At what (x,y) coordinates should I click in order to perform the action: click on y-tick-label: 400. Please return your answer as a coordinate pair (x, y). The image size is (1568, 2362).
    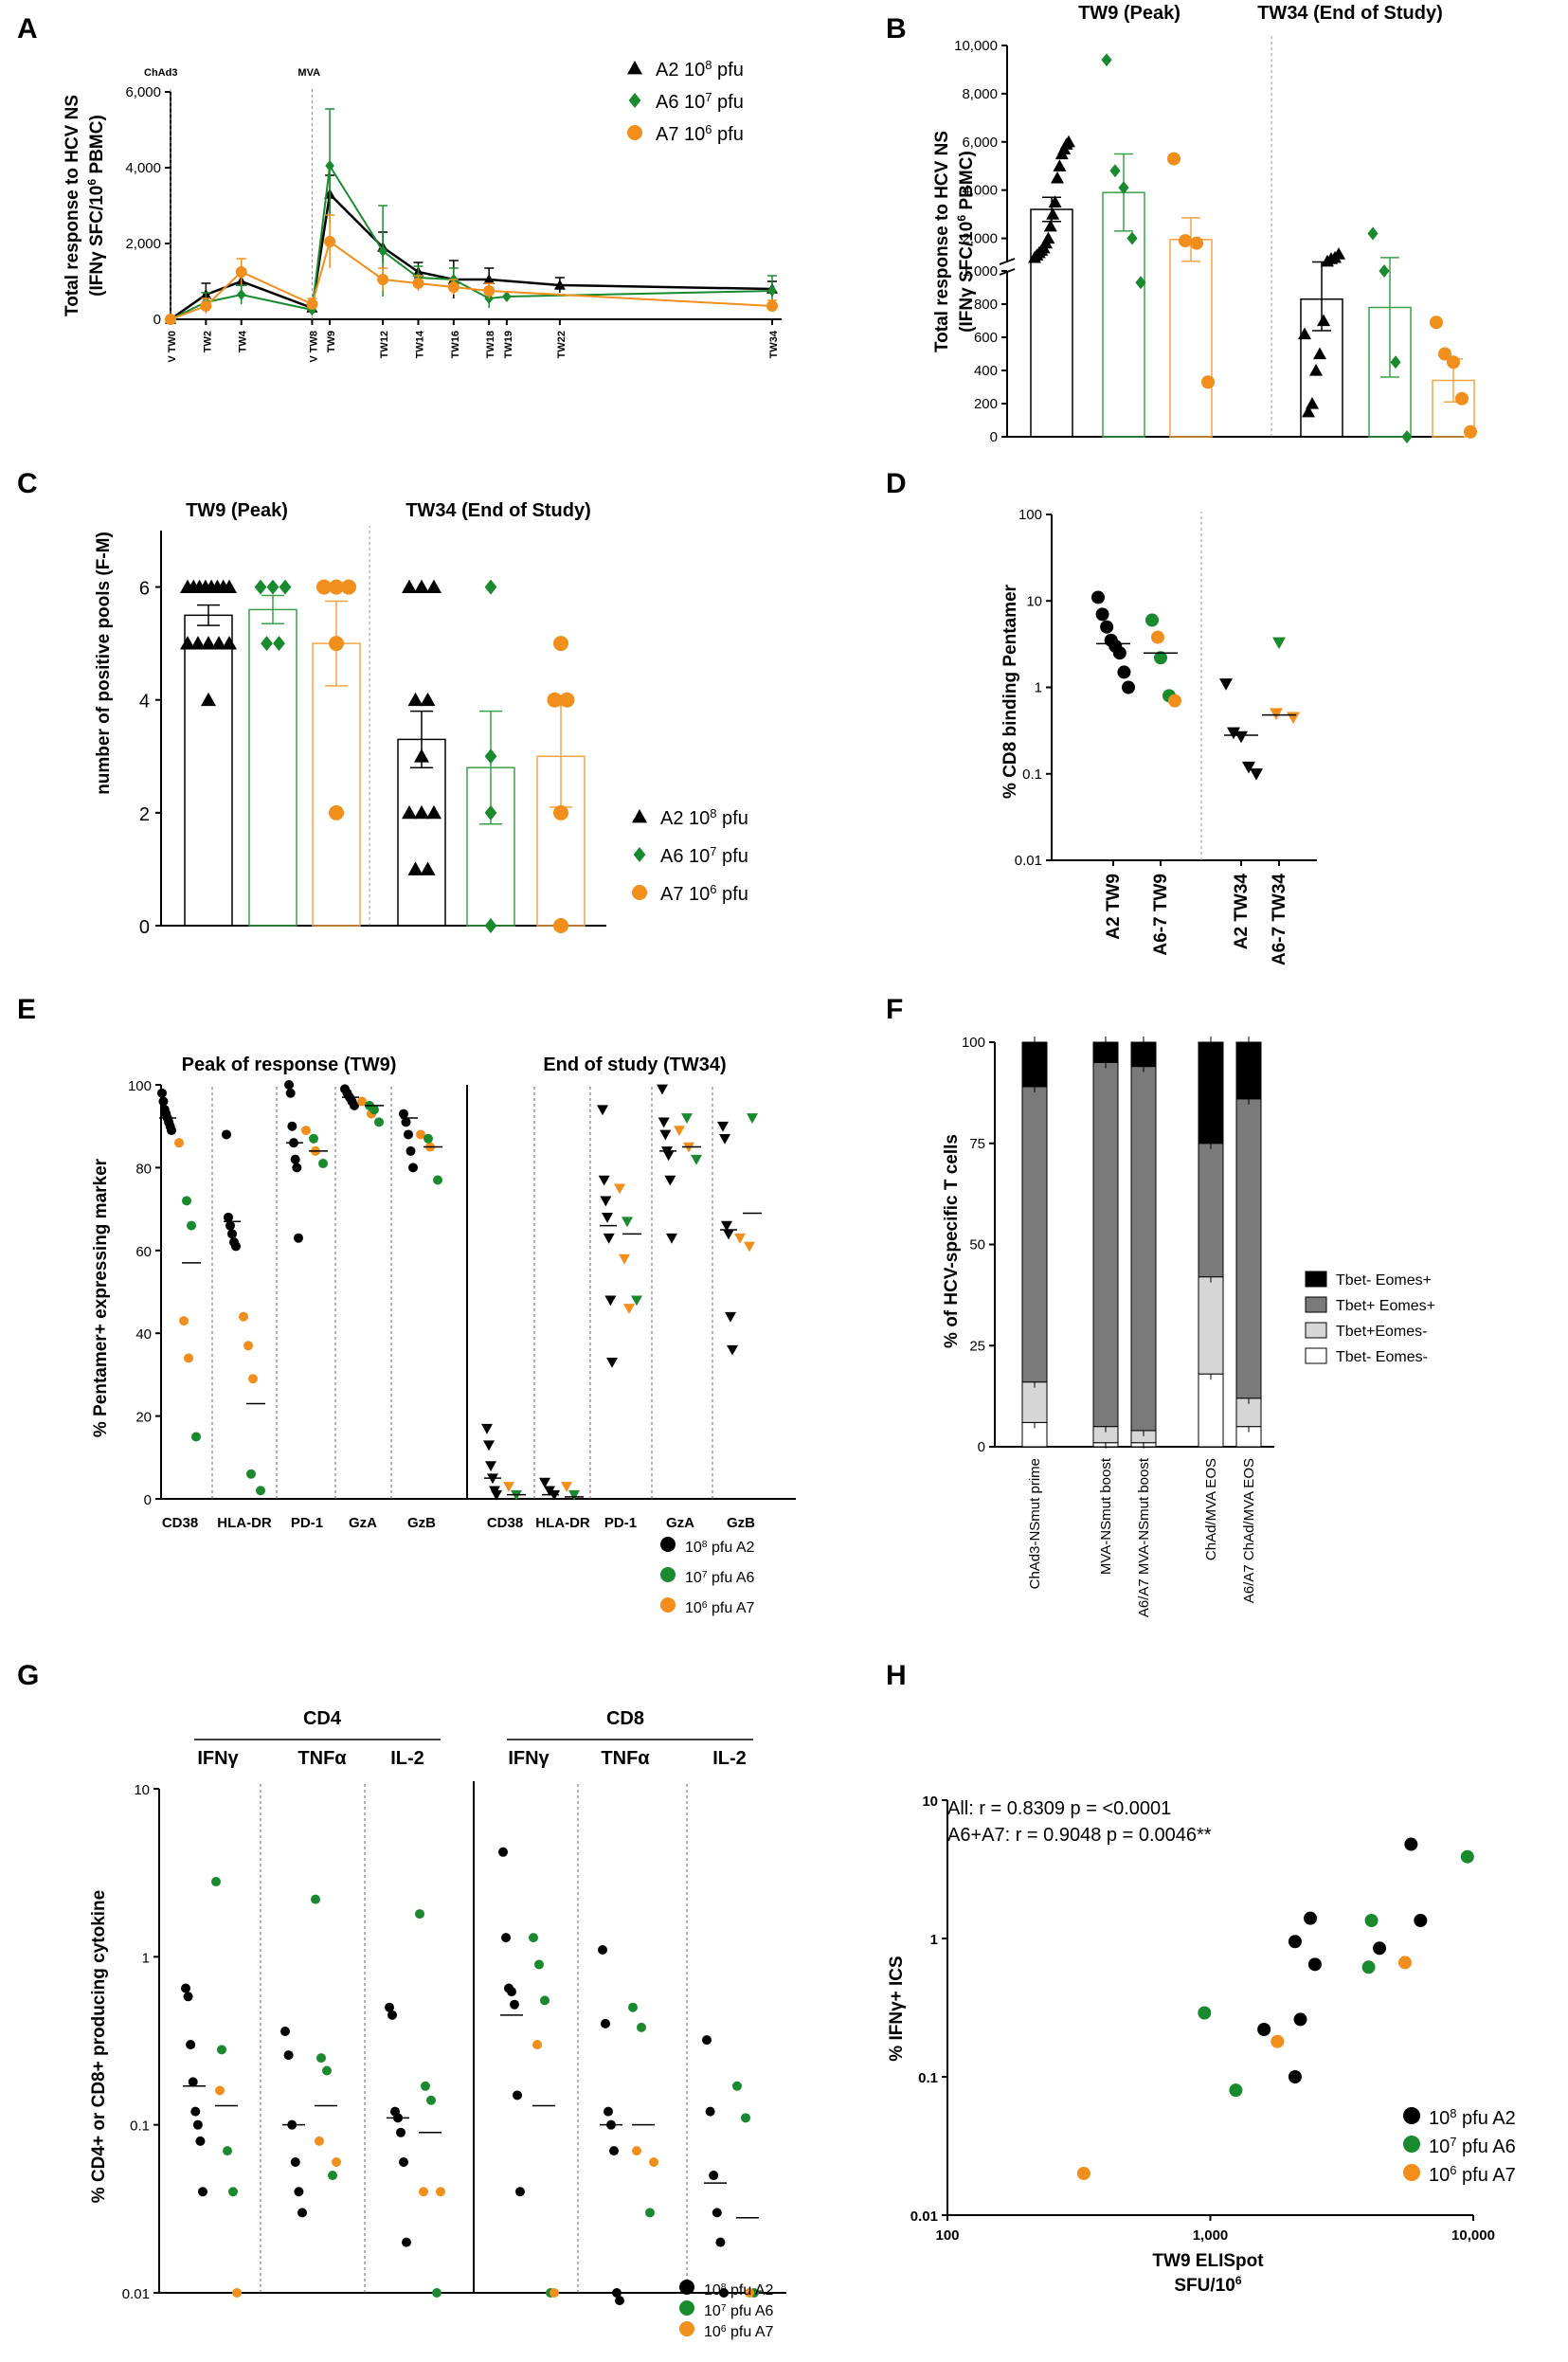
    Looking at the image, I should click on (986, 371).